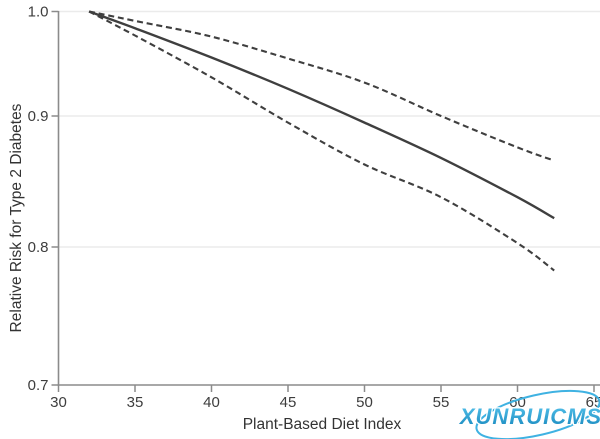  I want to click on x-tick-label: 40, so click(211, 402).